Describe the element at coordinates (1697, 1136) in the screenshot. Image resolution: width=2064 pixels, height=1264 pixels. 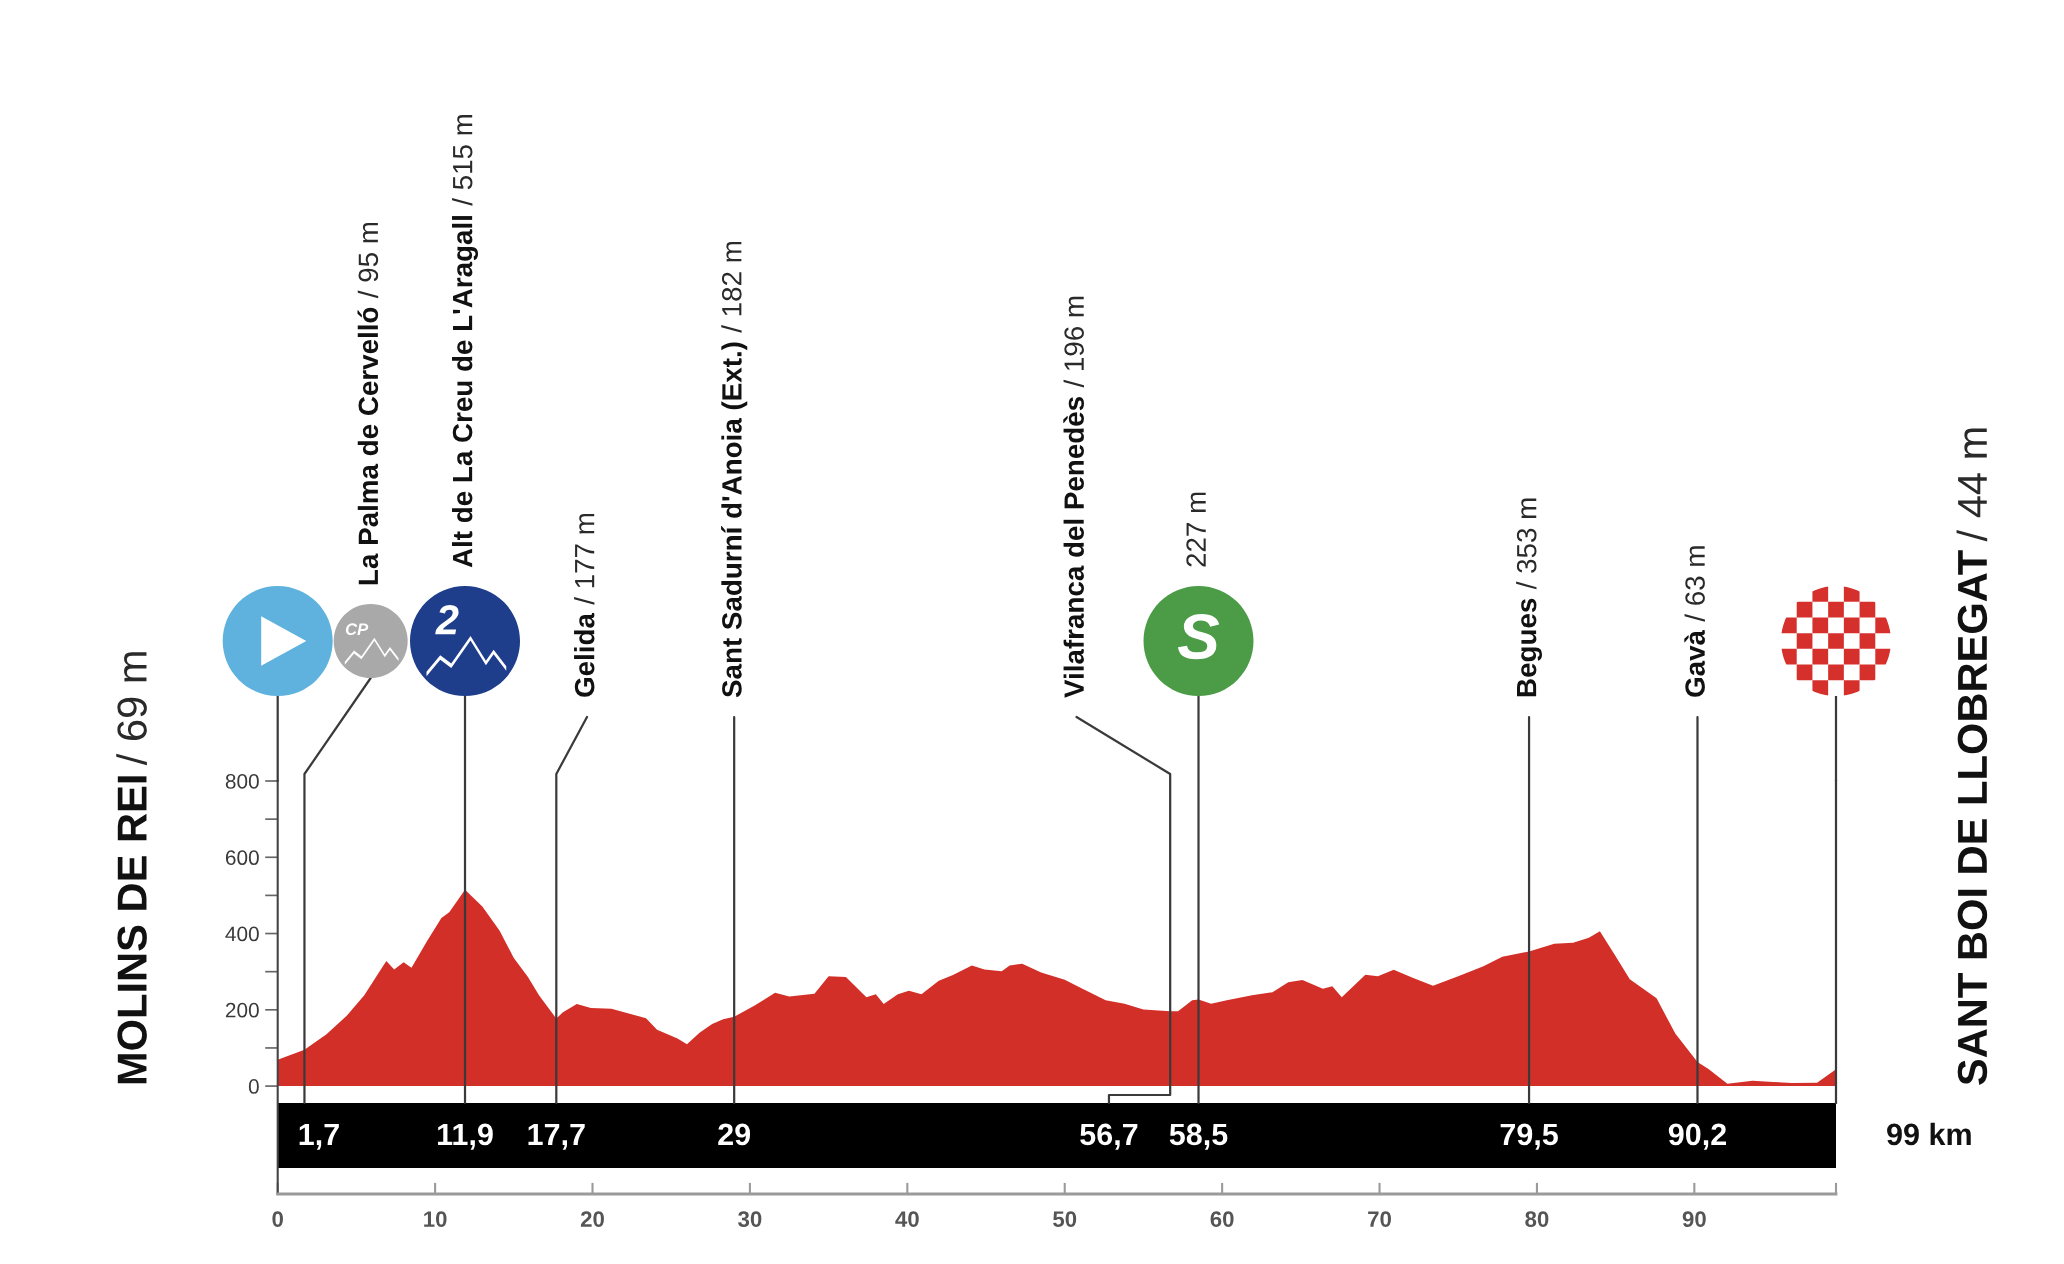
I see `ref-line-label: 90,2` at that location.